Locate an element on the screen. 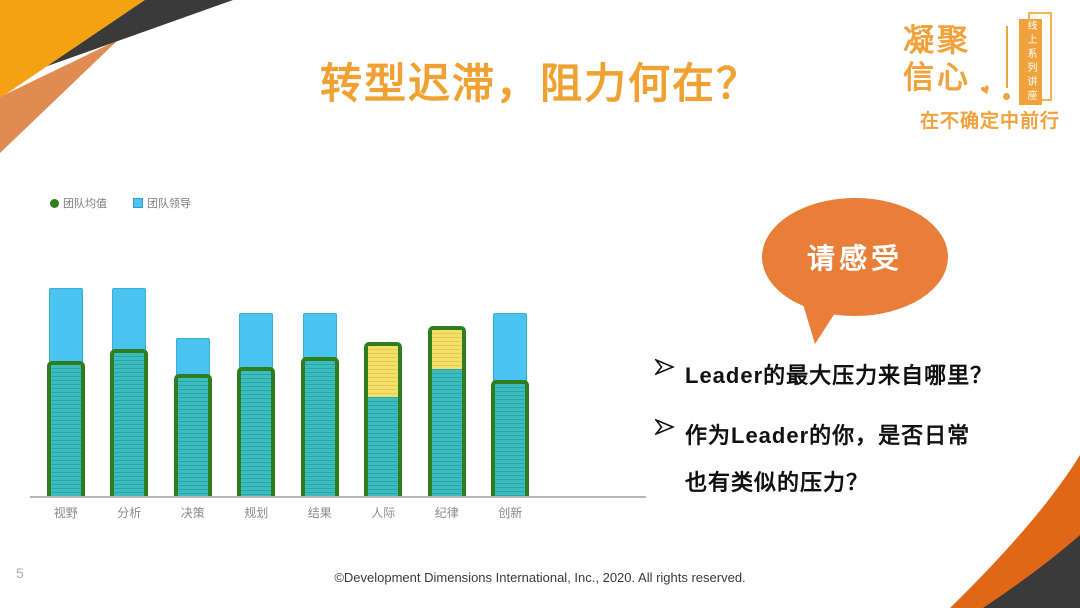 This screenshot has height=608, width=1080. chart-legend: 团队均值 团队领导 is located at coordinates (120, 203).